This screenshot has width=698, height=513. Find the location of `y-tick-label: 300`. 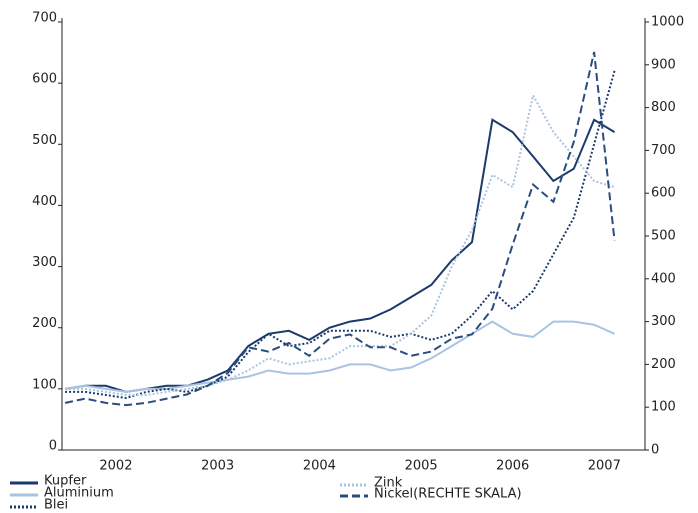

y-tick-label: 300 is located at coordinates (44, 262).